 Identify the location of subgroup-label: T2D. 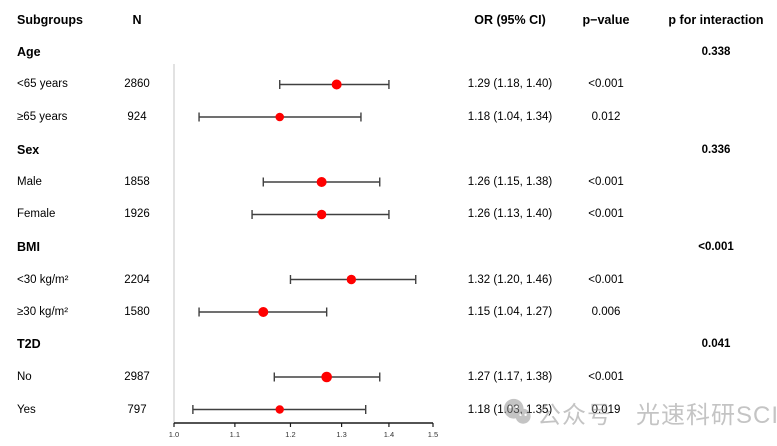
(29, 344).